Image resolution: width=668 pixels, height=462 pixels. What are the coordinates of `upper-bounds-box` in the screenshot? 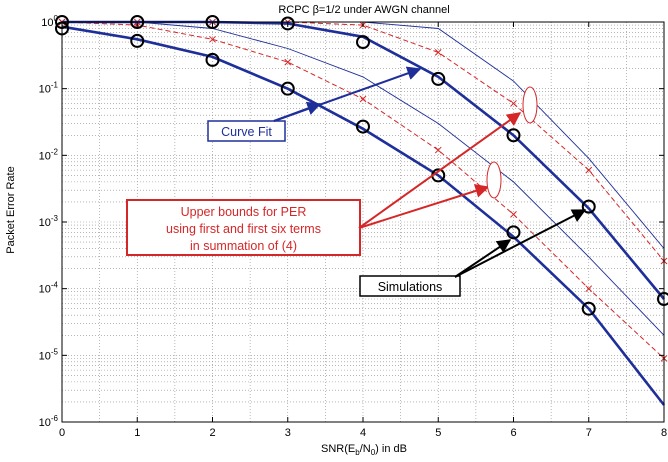 It's located at (243, 227).